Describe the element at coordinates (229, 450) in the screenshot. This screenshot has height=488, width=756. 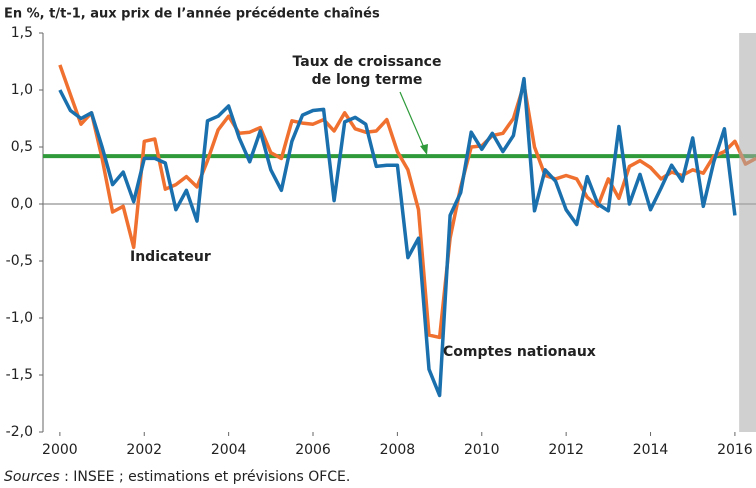
I see `x-tick-label: 2004` at that location.